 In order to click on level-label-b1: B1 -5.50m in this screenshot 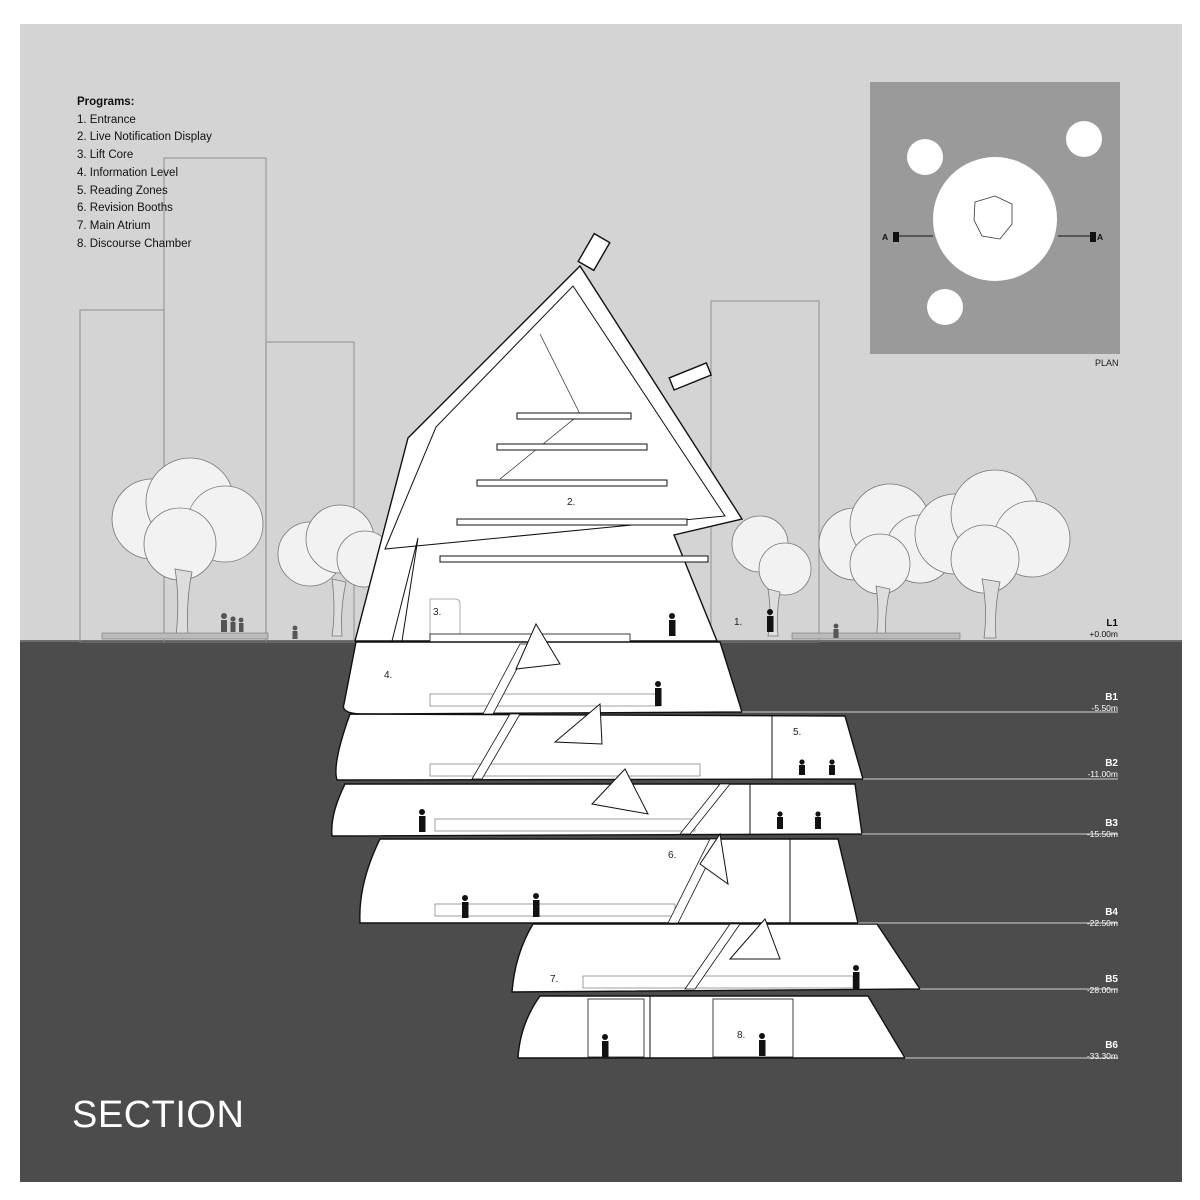, I will do `click(1105, 702)`.